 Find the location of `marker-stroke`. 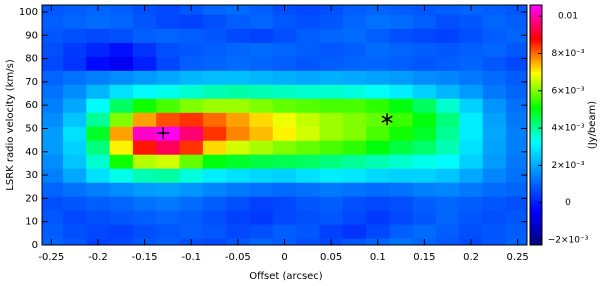

marker-stroke is located at coordinates (387, 119).